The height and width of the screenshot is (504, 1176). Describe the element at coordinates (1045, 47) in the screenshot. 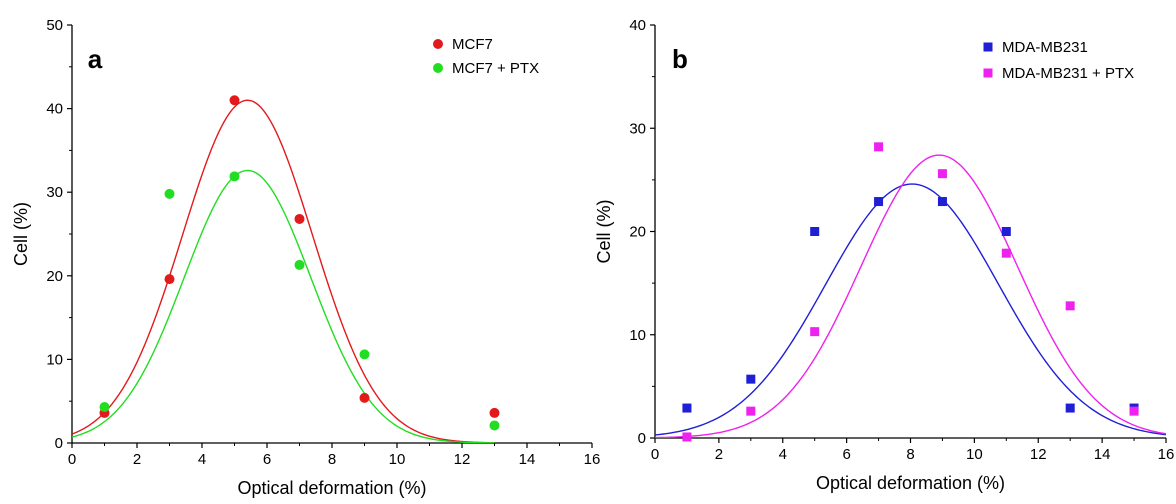

I see `legend-label: MDA-MB231` at that location.